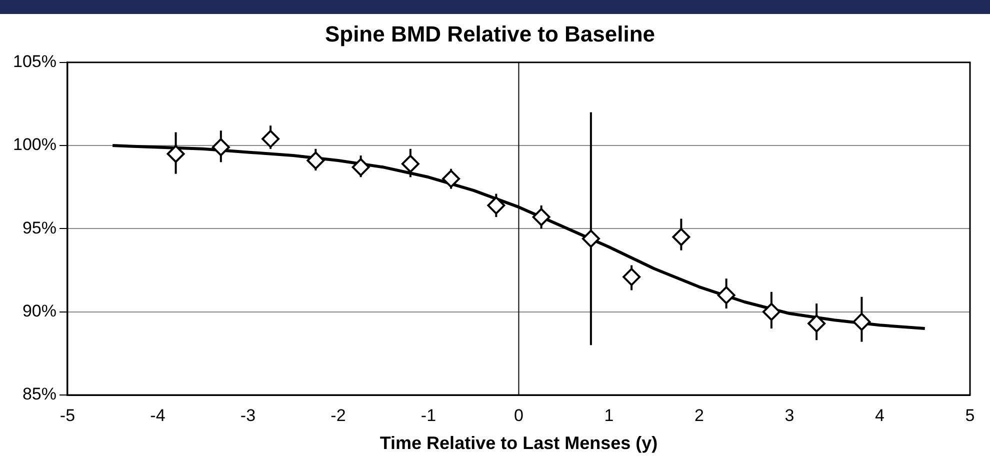 This screenshot has width=990, height=459. What do you see at coordinates (39, 394) in the screenshot?
I see `y-tick-label: 85%` at bounding box center [39, 394].